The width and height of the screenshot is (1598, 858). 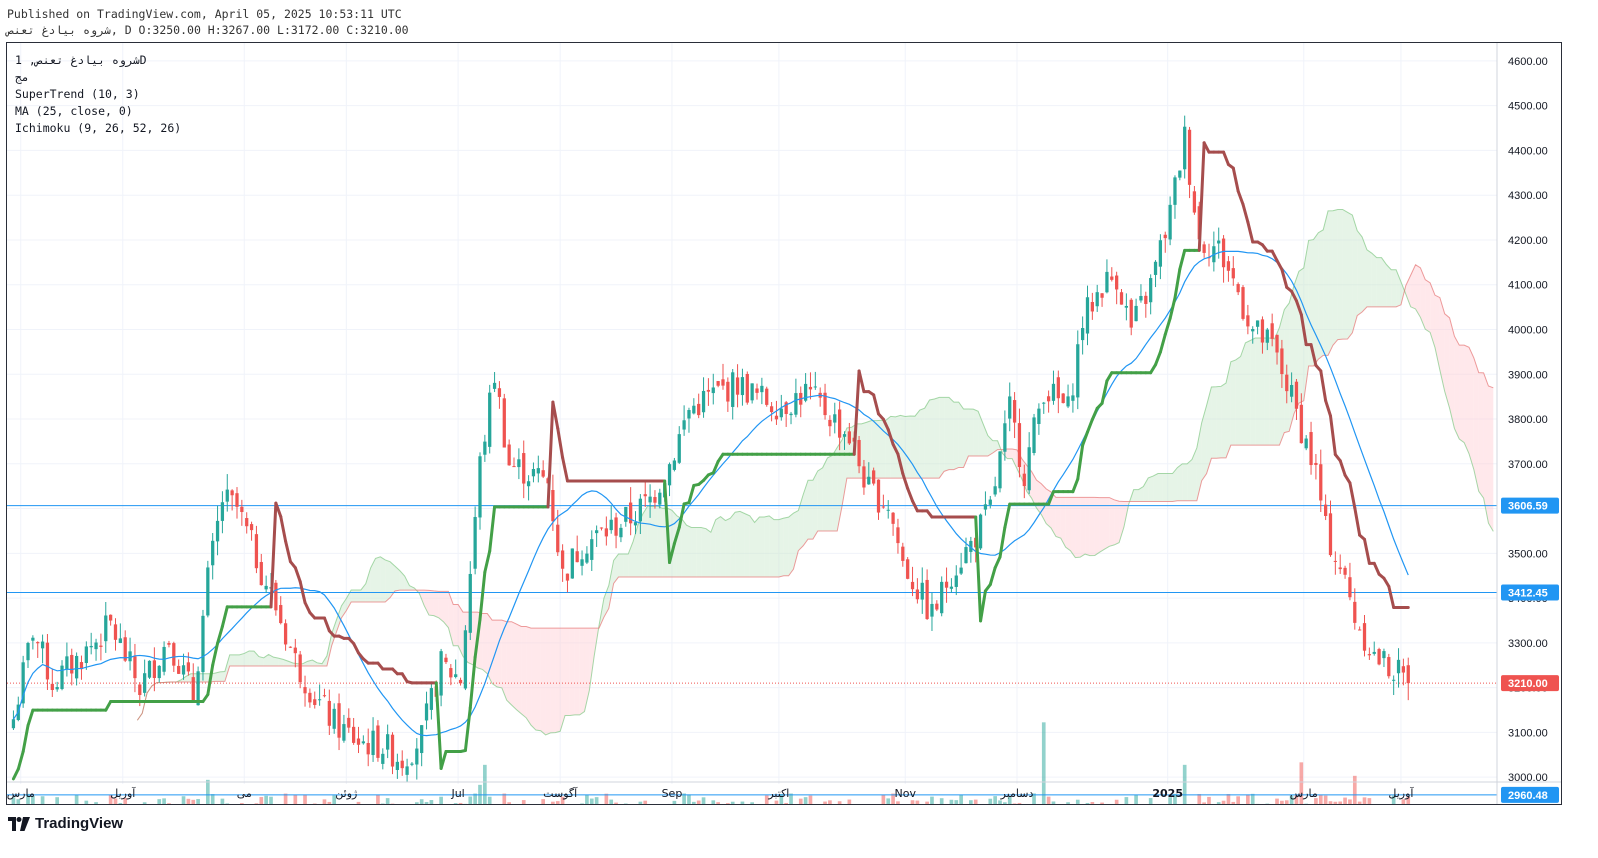 What do you see at coordinates (1530, 683) in the screenshot?
I see `last-price-badge` at bounding box center [1530, 683].